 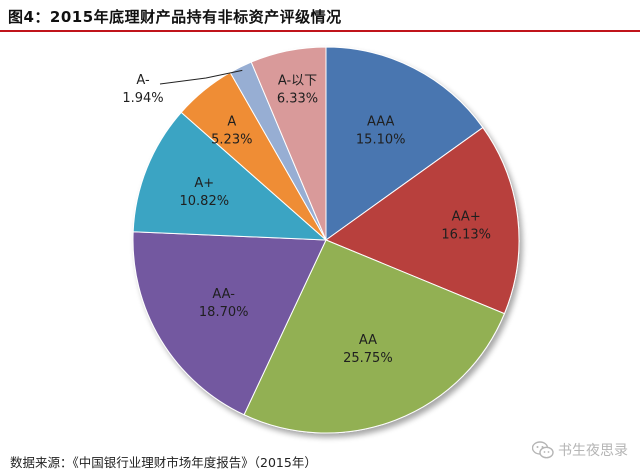 What do you see at coordinates (593, 451) in the screenshot?
I see `watermark-text: 书生夜思录` at bounding box center [593, 451].